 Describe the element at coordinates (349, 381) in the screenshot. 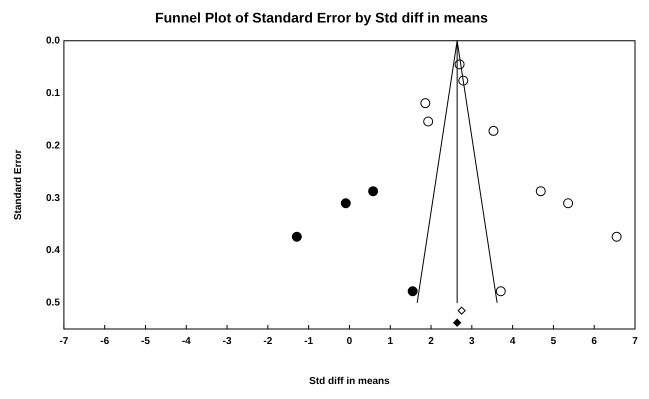

I see `x-axis-title: Std diff in means` at that location.